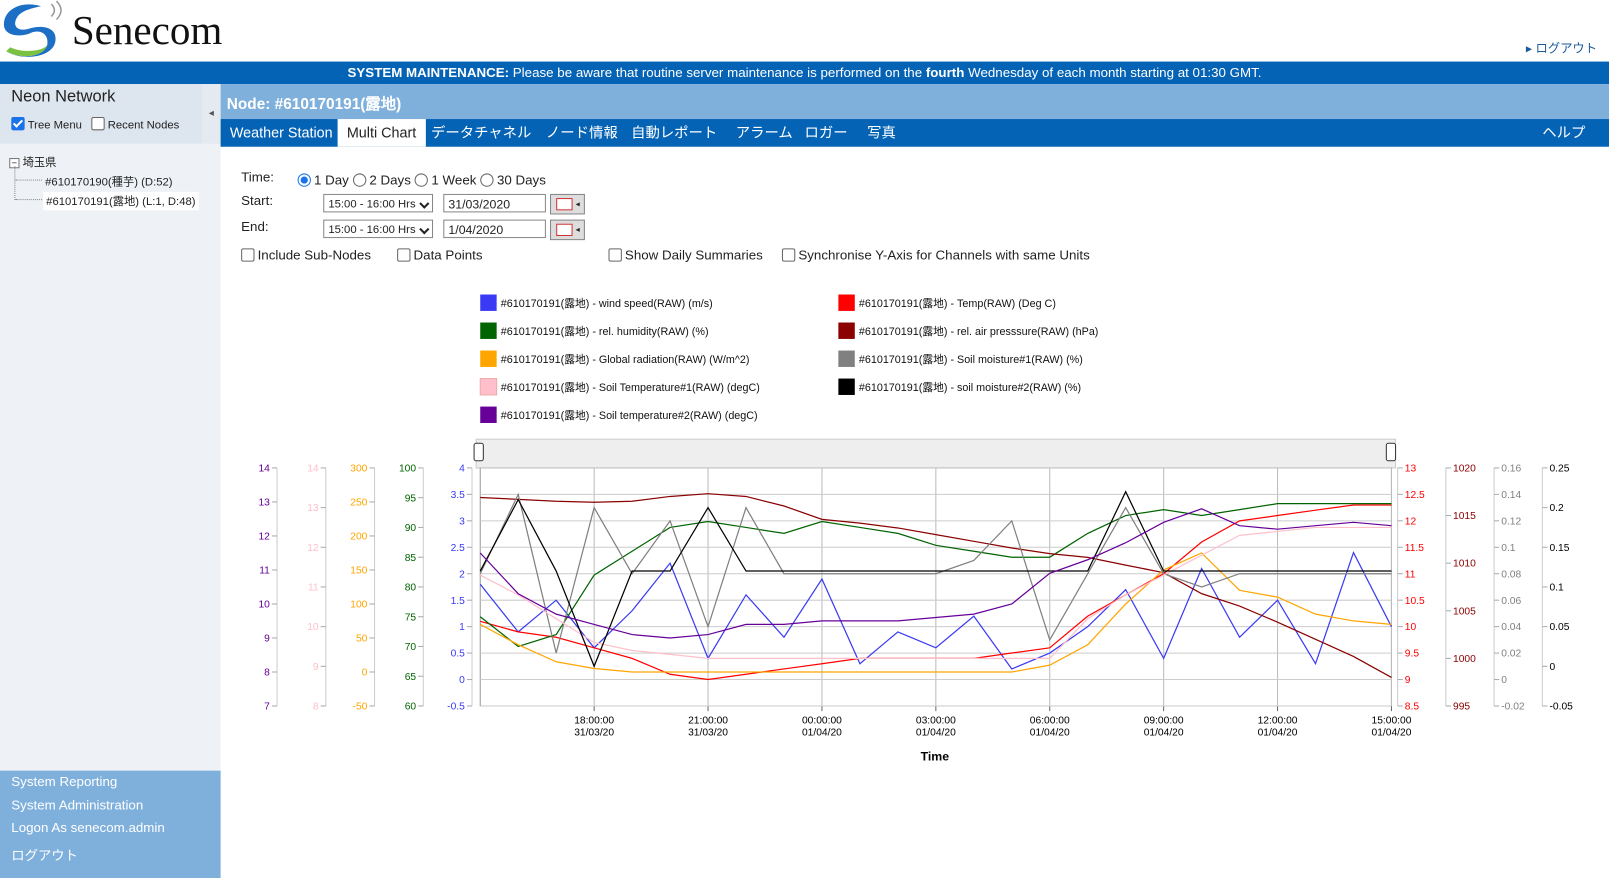  What do you see at coordinates (1566, 48) in the screenshot?
I see `logout-text: ログアウト` at bounding box center [1566, 48].